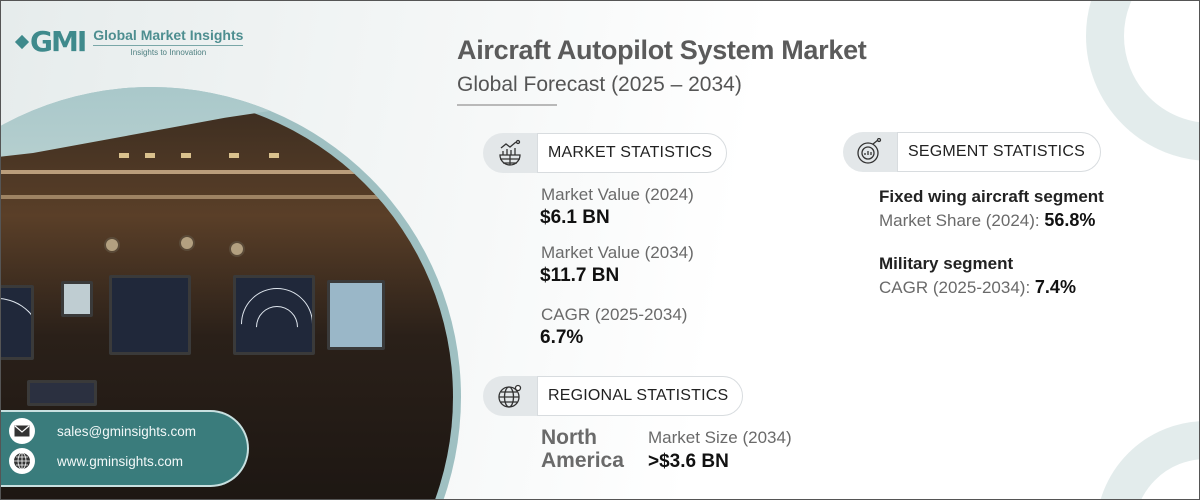 Image resolution: width=1200 pixels, height=500 pixels. I want to click on regional-statistics-header: REGIONAL STATISTICS, so click(613, 396).